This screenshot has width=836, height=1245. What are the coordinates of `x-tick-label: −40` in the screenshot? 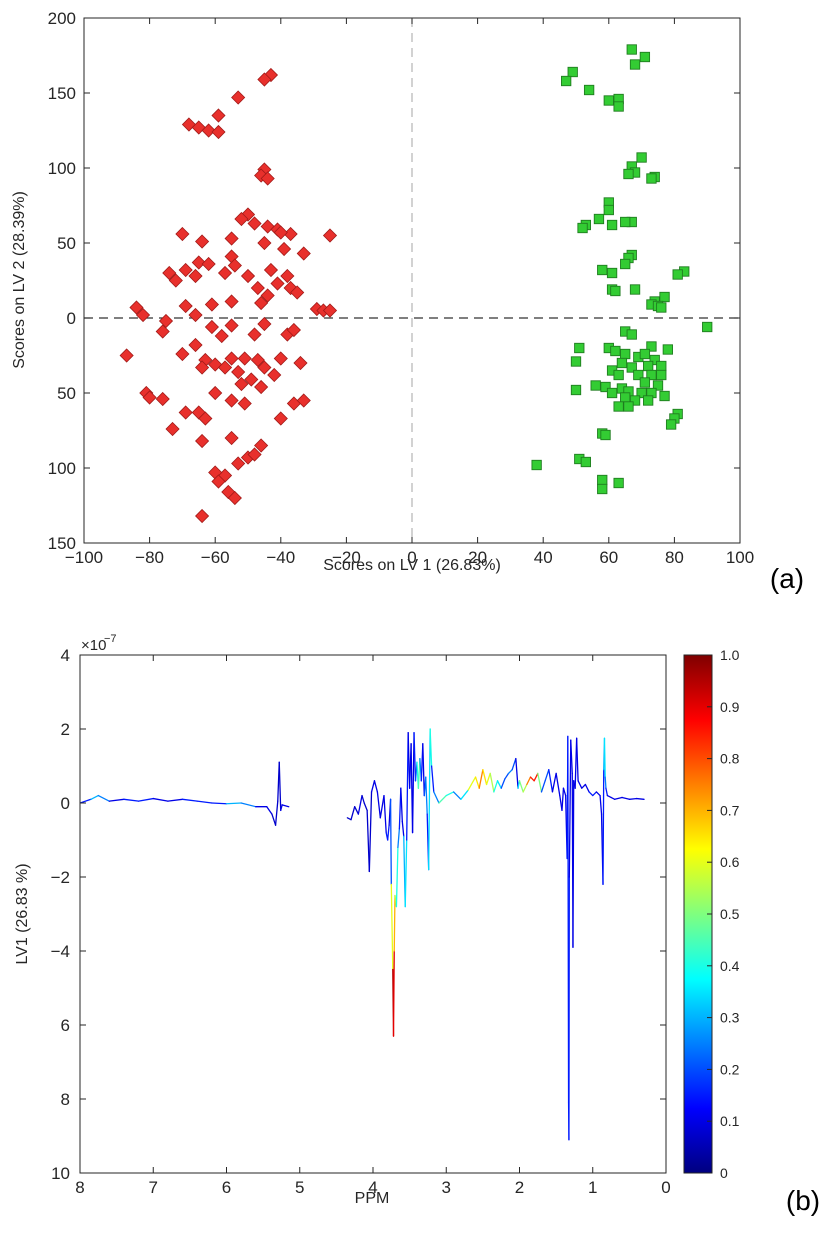 It's located at (280, 557).